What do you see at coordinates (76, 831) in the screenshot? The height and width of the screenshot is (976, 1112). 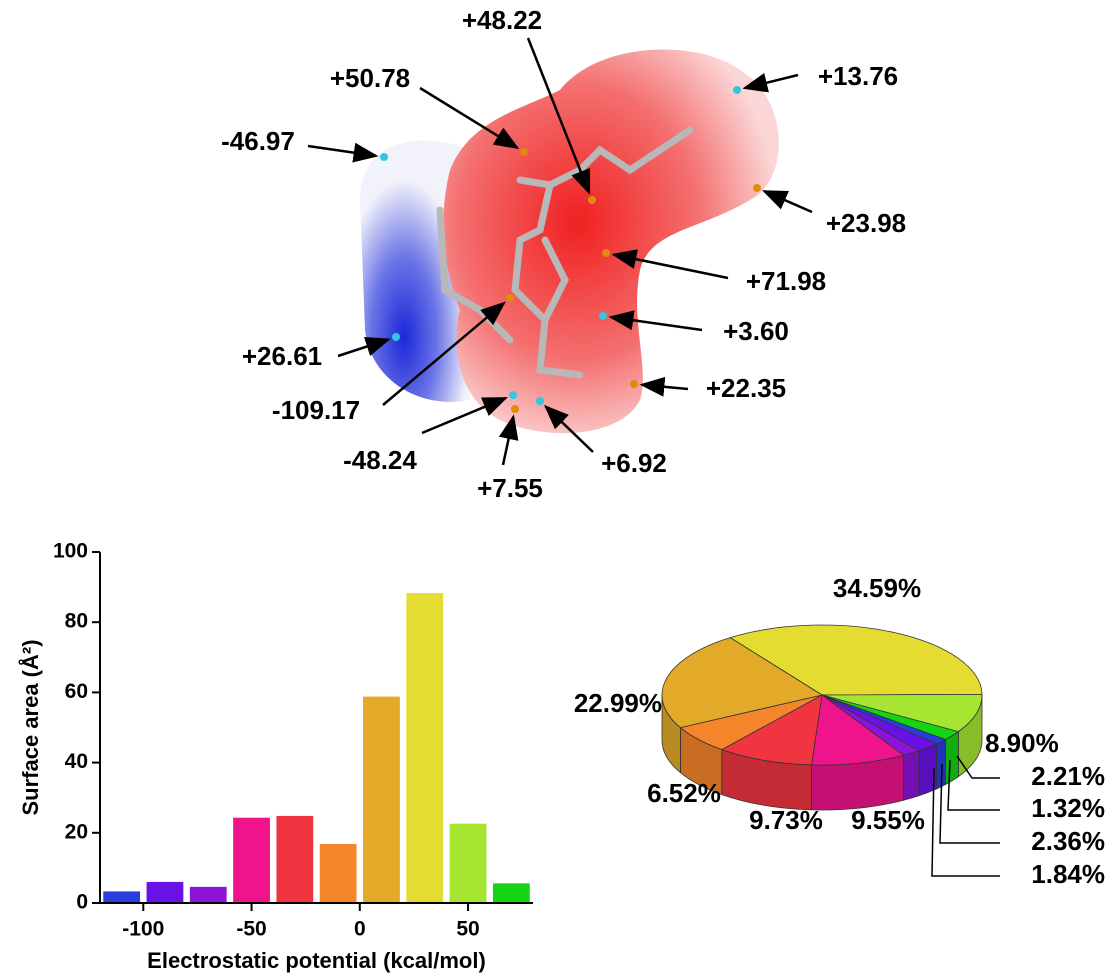 I see `y-tick-label: 20` at bounding box center [76, 831].